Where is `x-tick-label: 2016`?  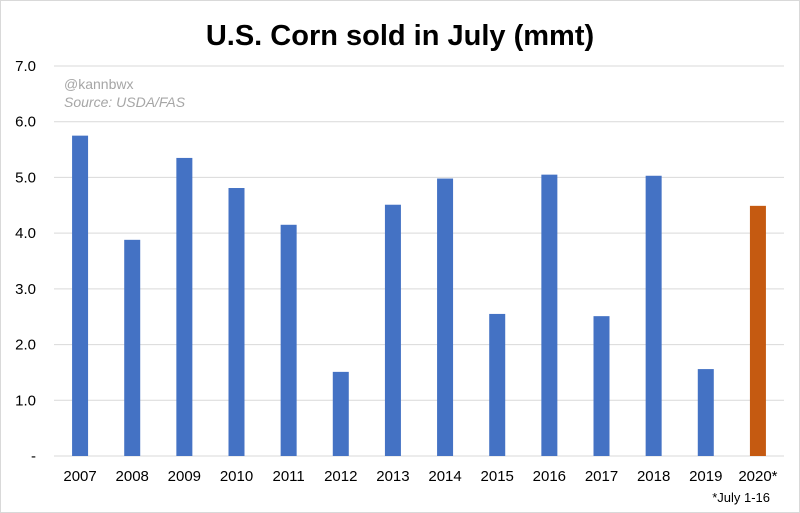 x-tick-label: 2016 is located at coordinates (549, 476).